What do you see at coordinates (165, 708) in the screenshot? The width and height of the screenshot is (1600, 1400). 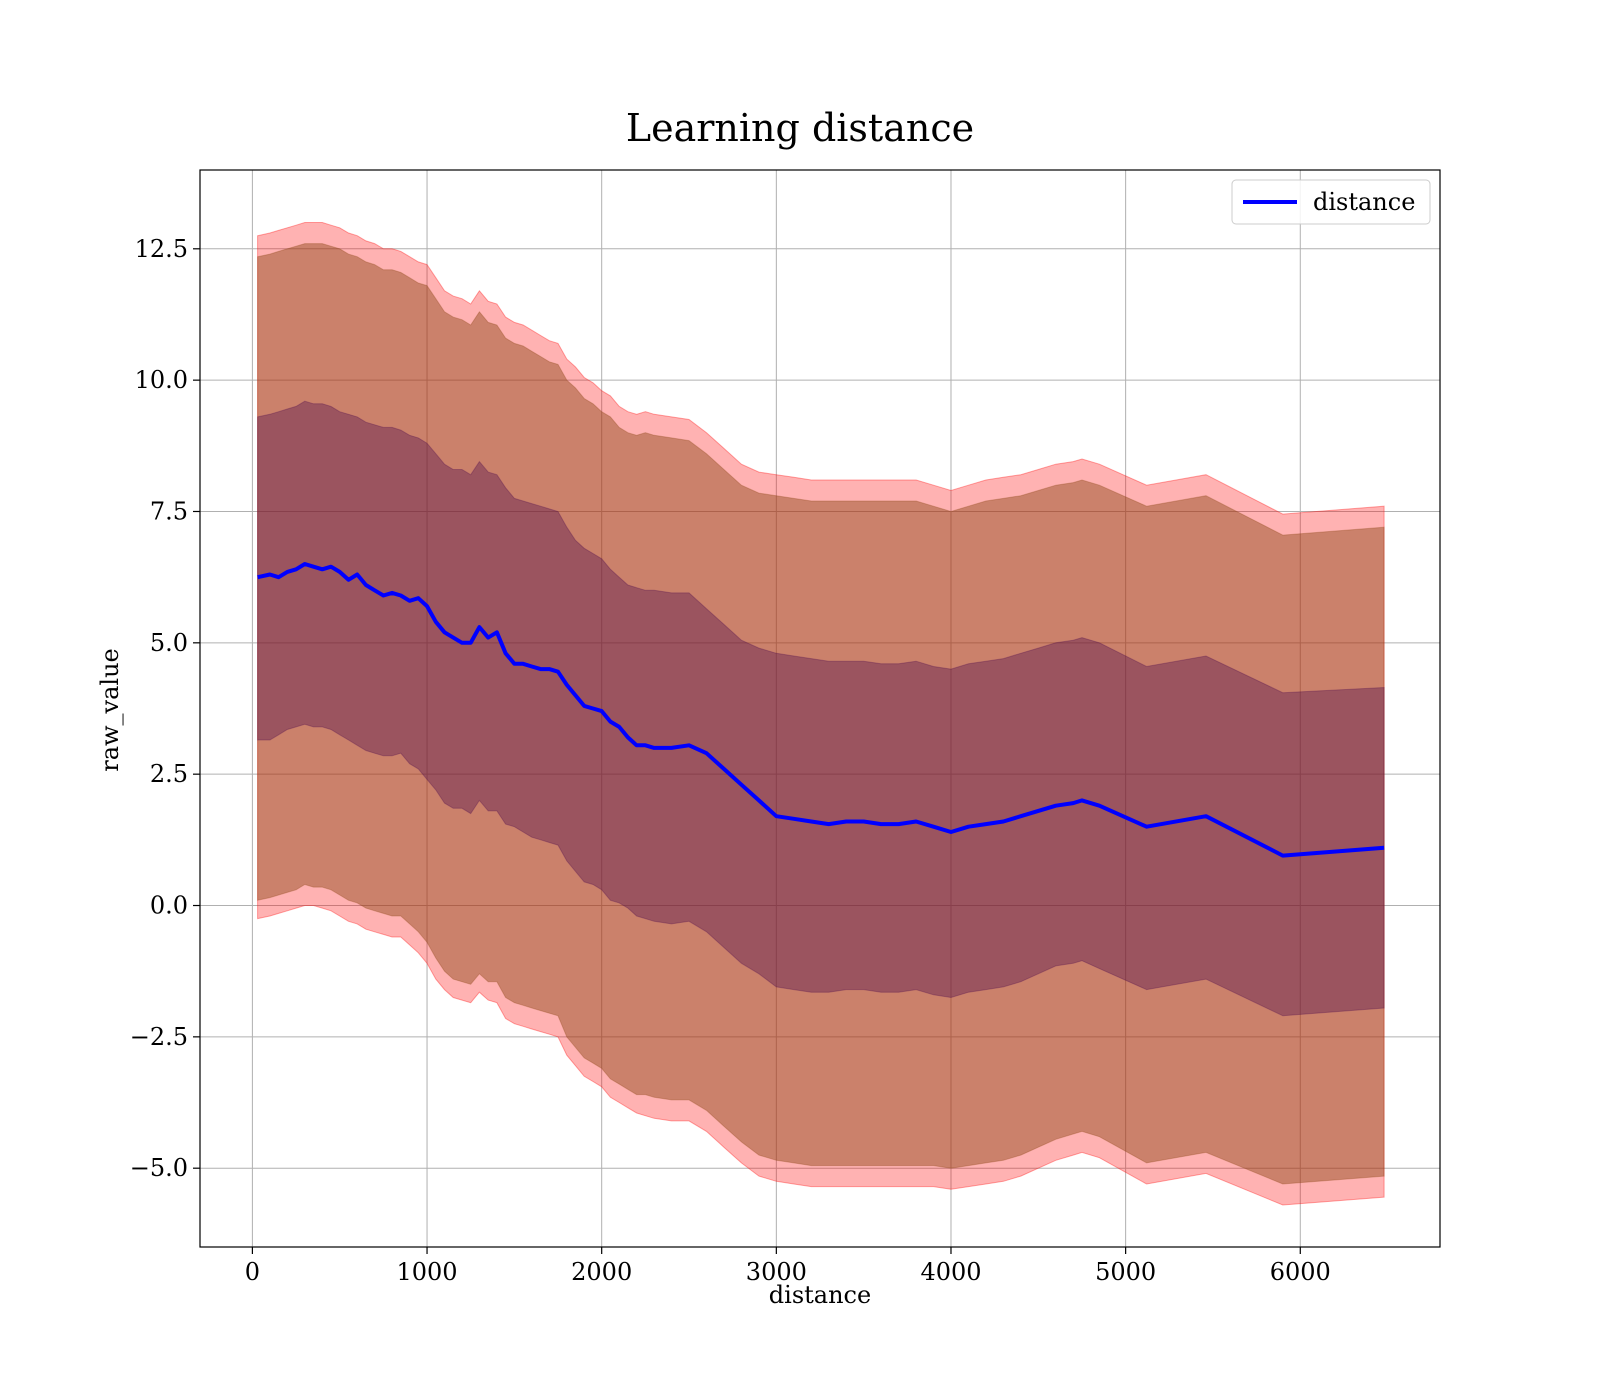 I see `y-axis-ticks: −5.0 −2.5 0.0 2.5 5.0 7.5 10.0 12.5` at bounding box center [165, 708].